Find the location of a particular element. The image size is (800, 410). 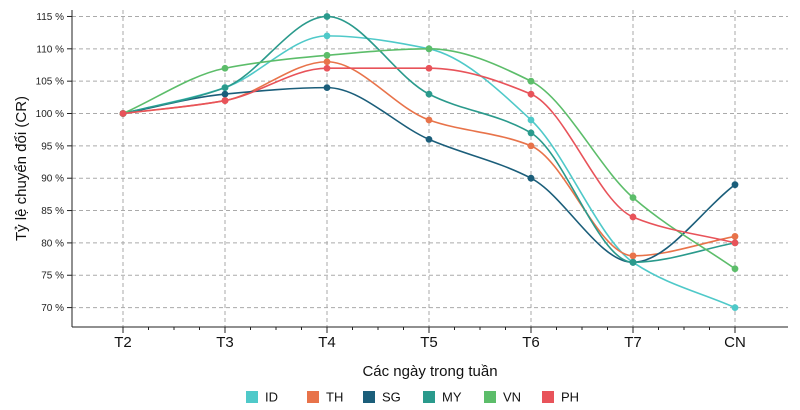

legend-item-ph: PH is located at coordinates (560, 397).